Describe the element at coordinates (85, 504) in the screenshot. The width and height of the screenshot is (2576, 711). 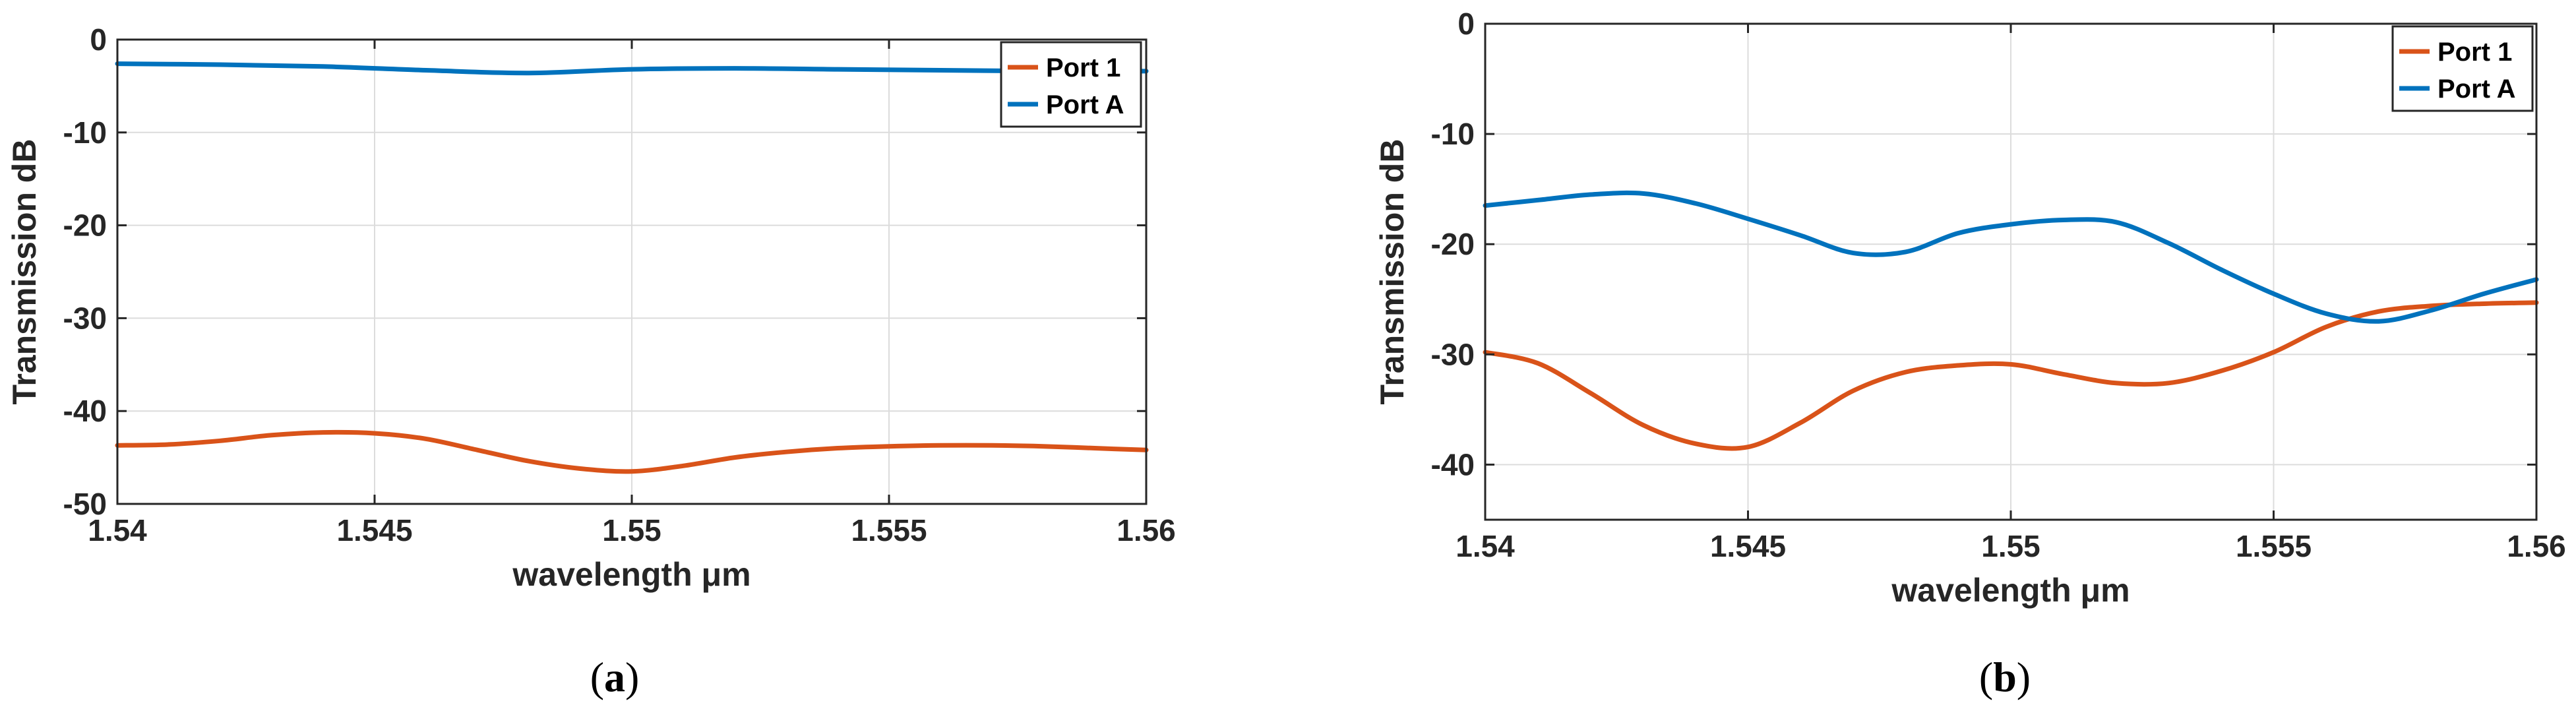
I see `y-tick-label: -50` at that location.